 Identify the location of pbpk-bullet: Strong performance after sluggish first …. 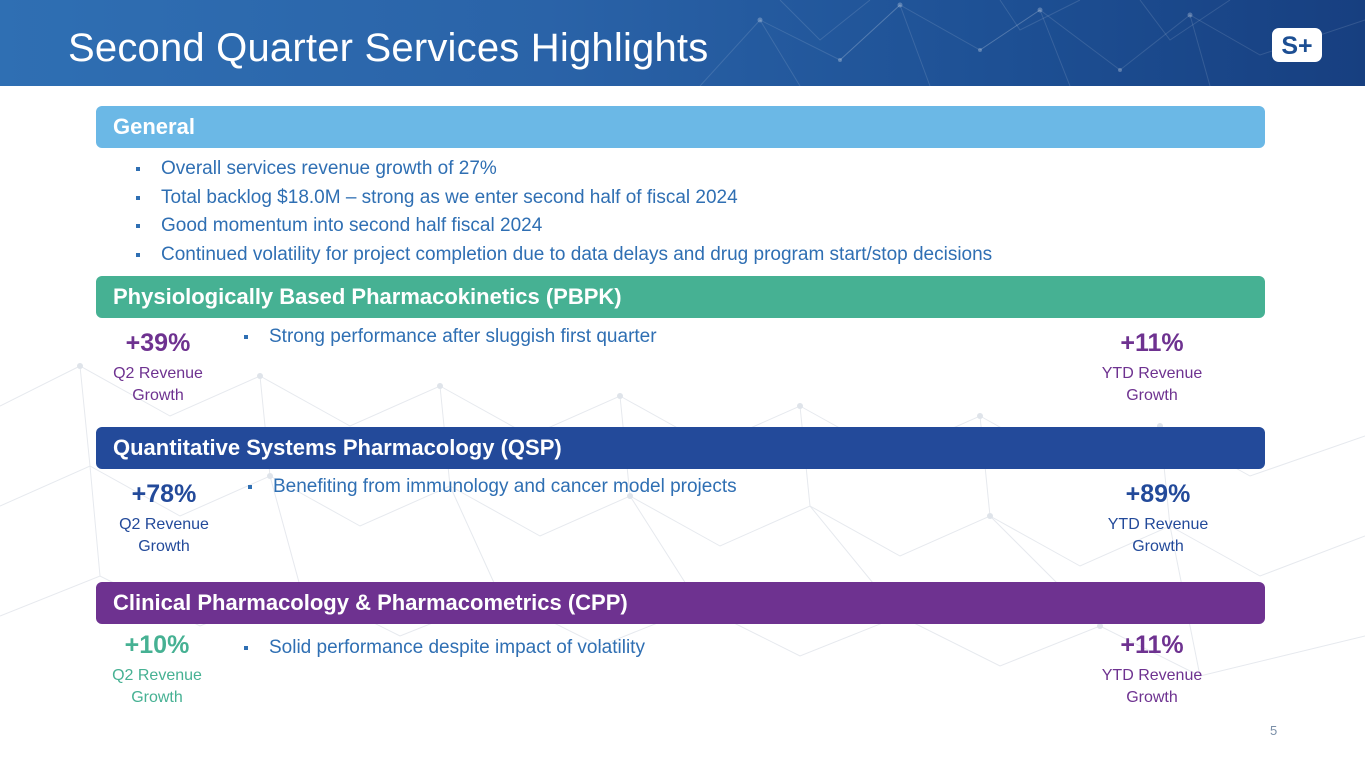
(449, 337).